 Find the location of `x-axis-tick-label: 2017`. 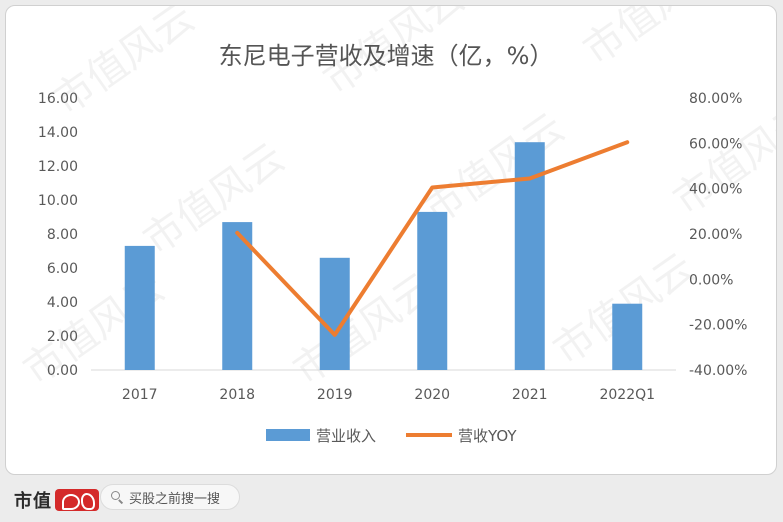

x-axis-tick-label: 2017 is located at coordinates (140, 395).